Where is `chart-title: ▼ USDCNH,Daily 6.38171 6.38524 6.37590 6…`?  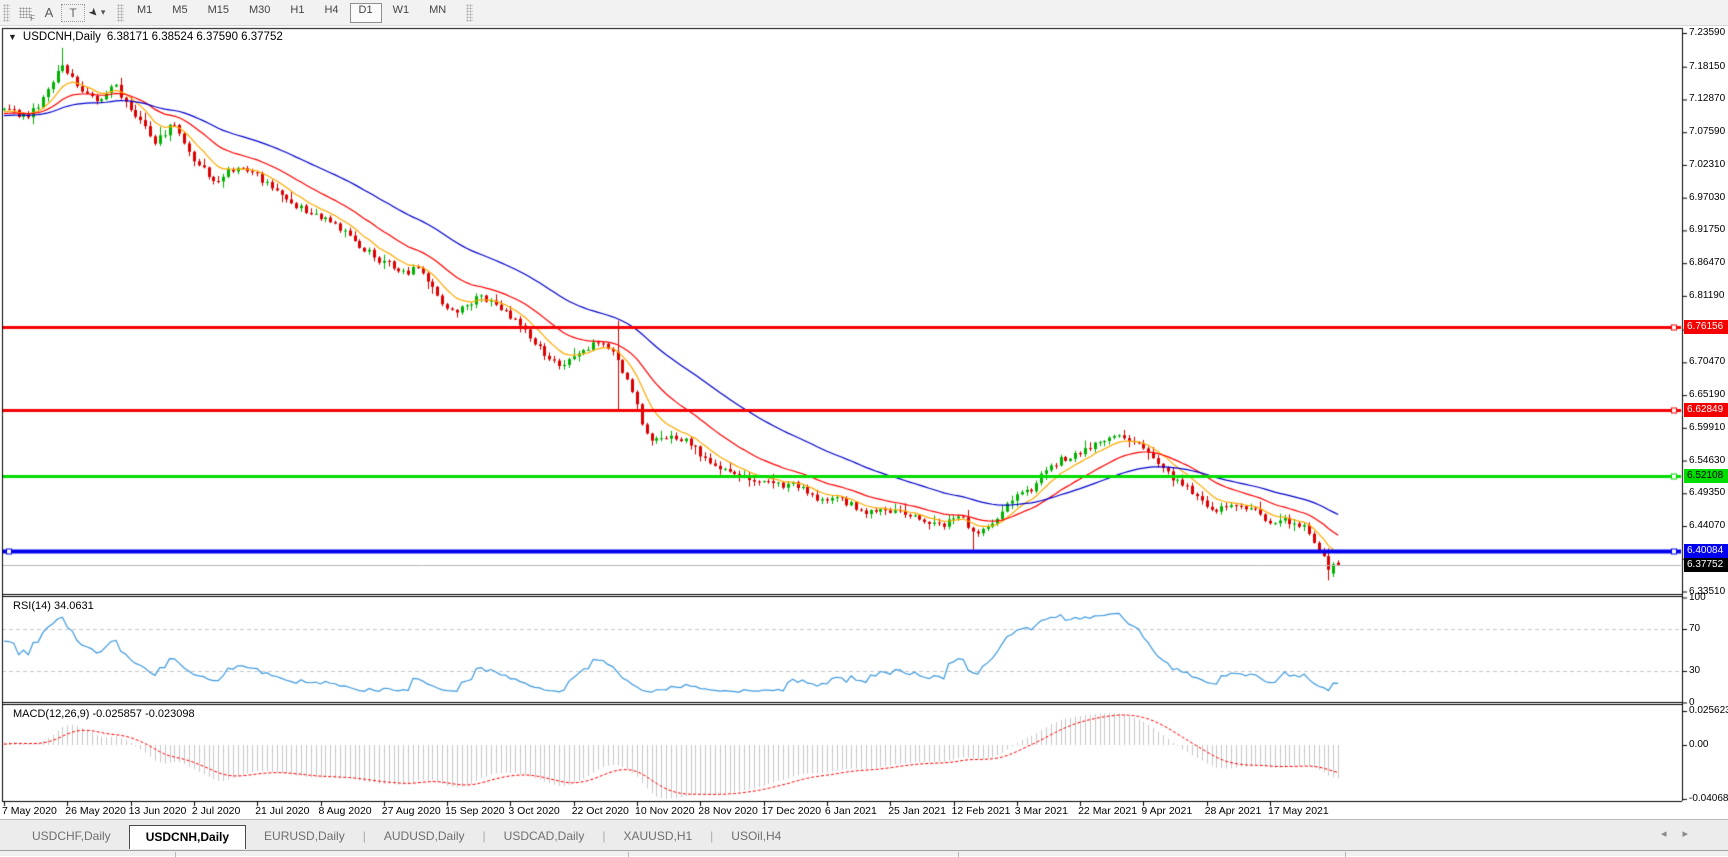
chart-title: ▼ USDCNH,Daily 6.38171 6.38524 6.37590 6… is located at coordinates (145, 37).